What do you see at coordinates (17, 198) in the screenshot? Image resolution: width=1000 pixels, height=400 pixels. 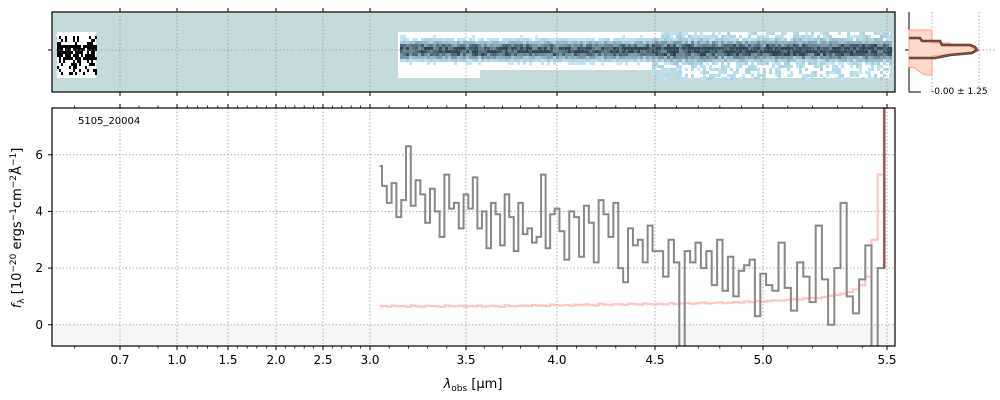 I see `y-axis-label-part: cm` at bounding box center [17, 198].